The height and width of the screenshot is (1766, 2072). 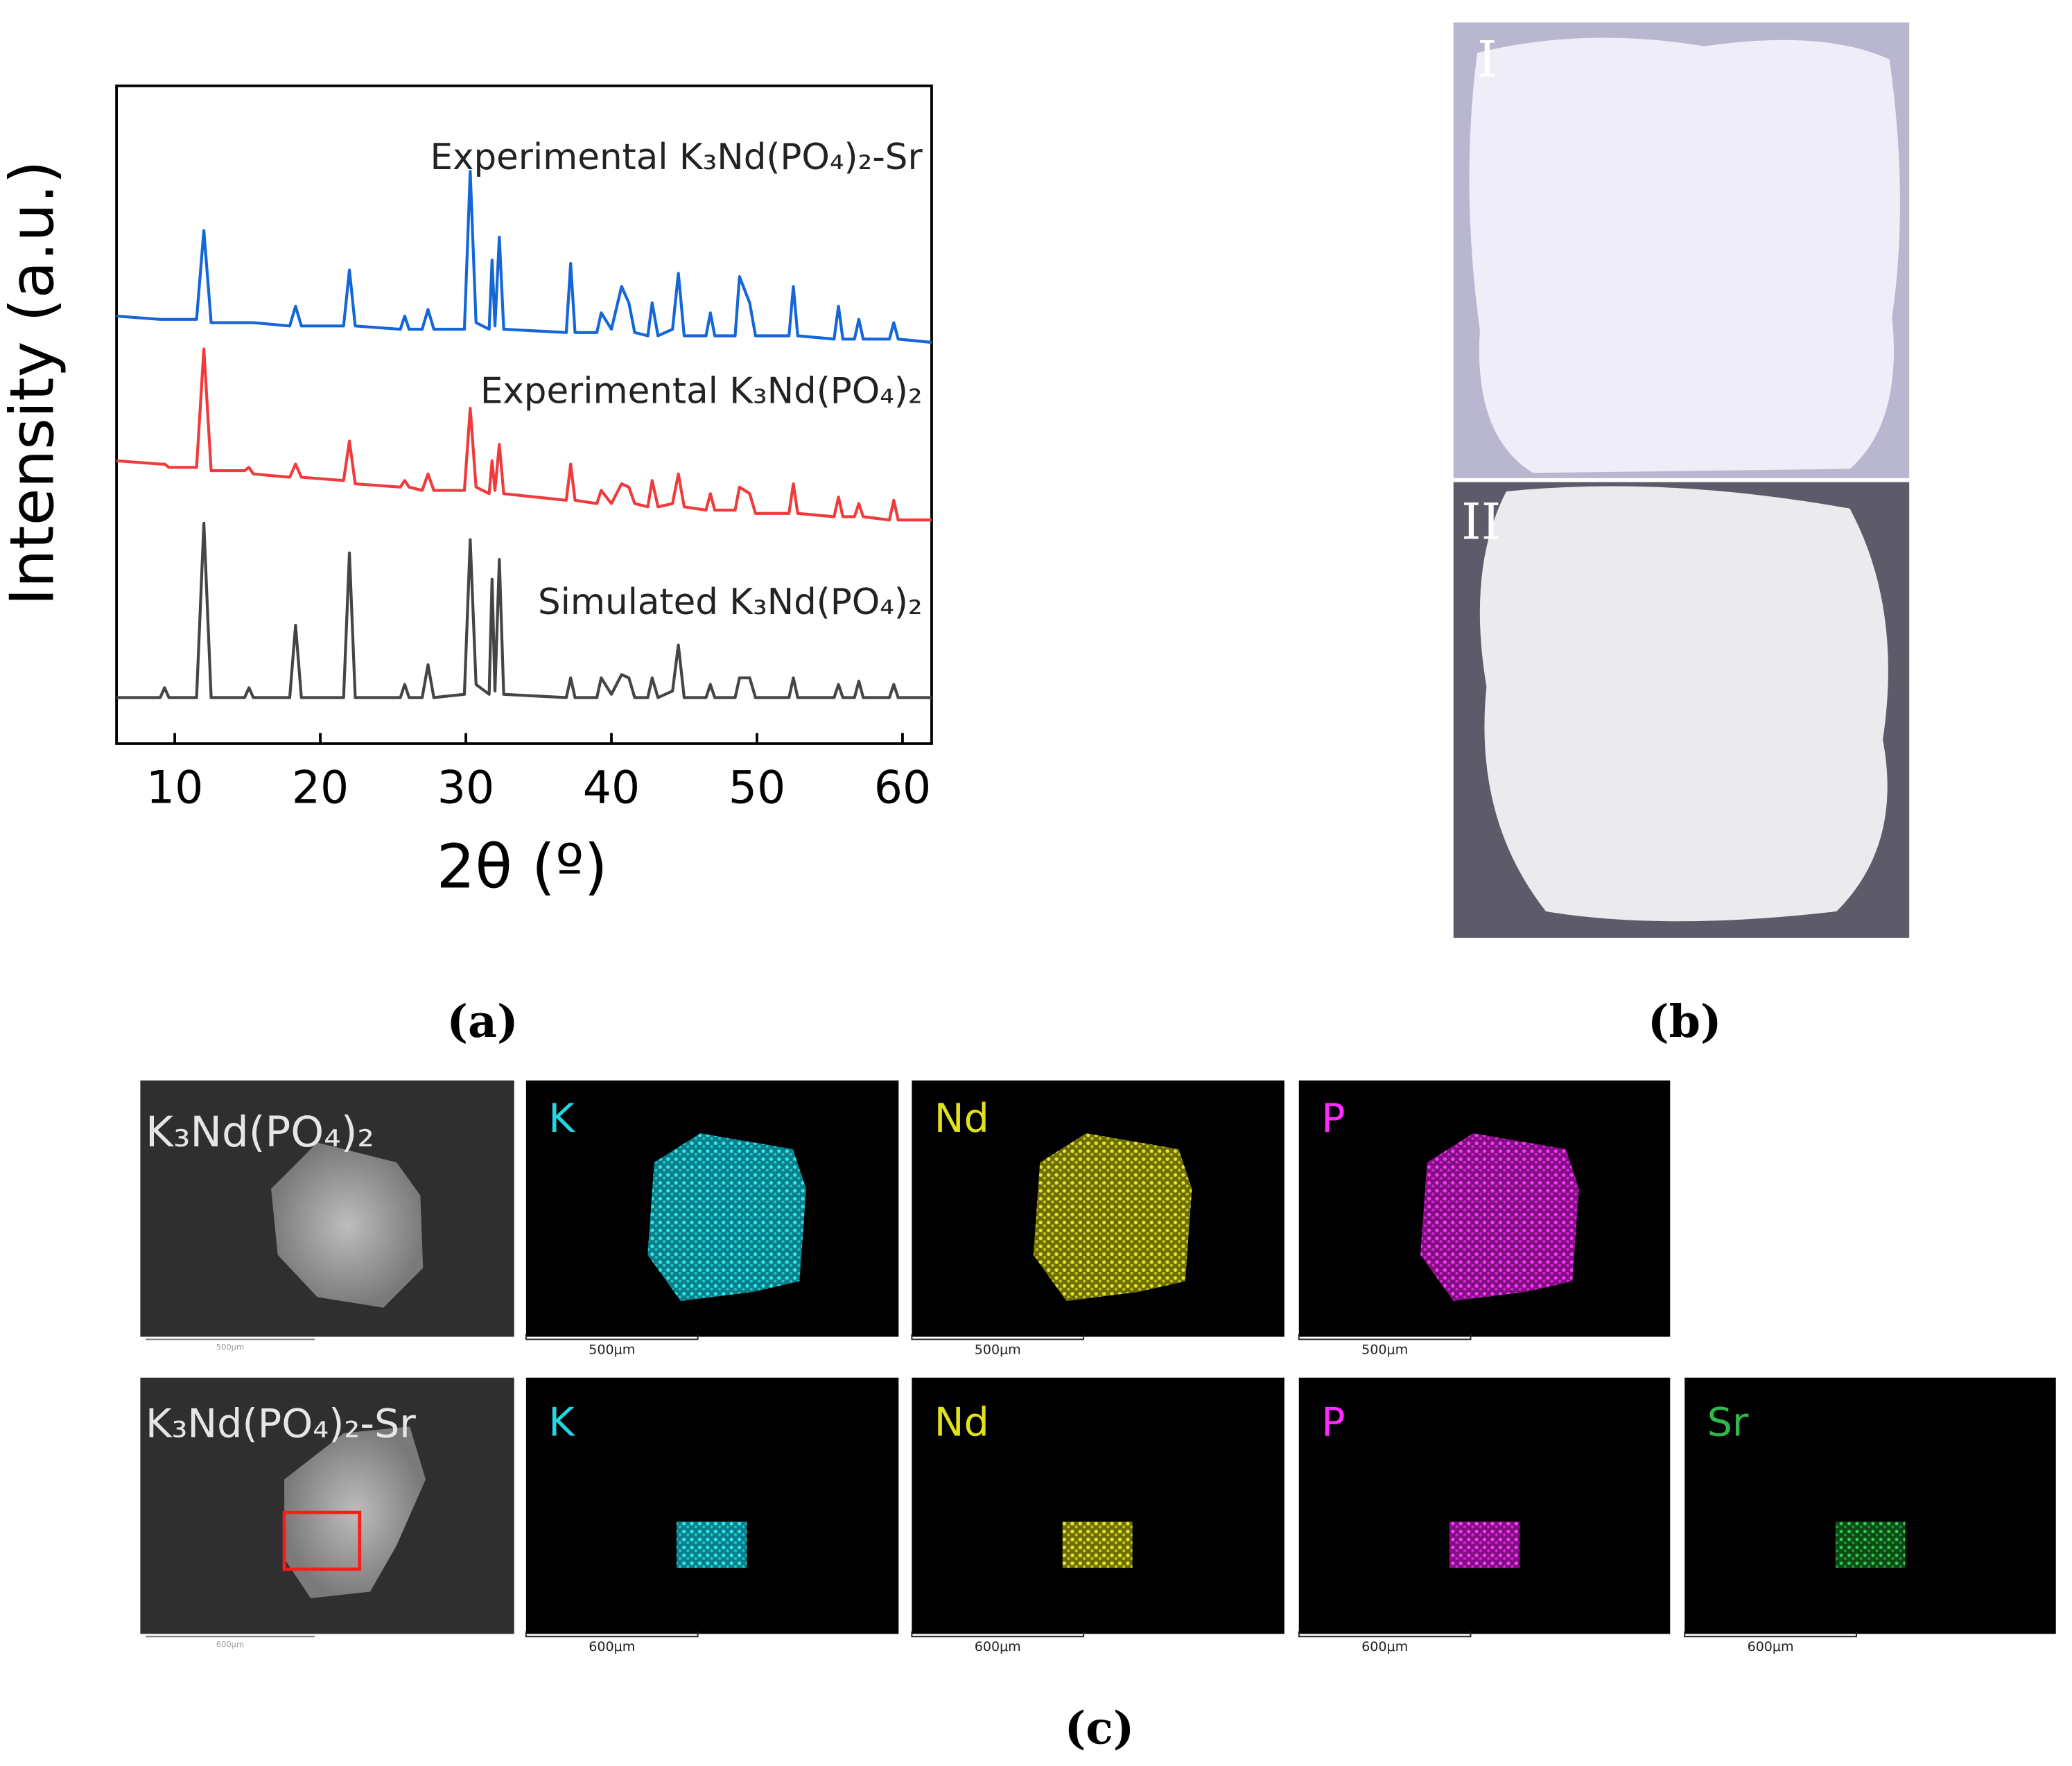 I want to click on photo-panel: I II, so click(x=1681, y=480).